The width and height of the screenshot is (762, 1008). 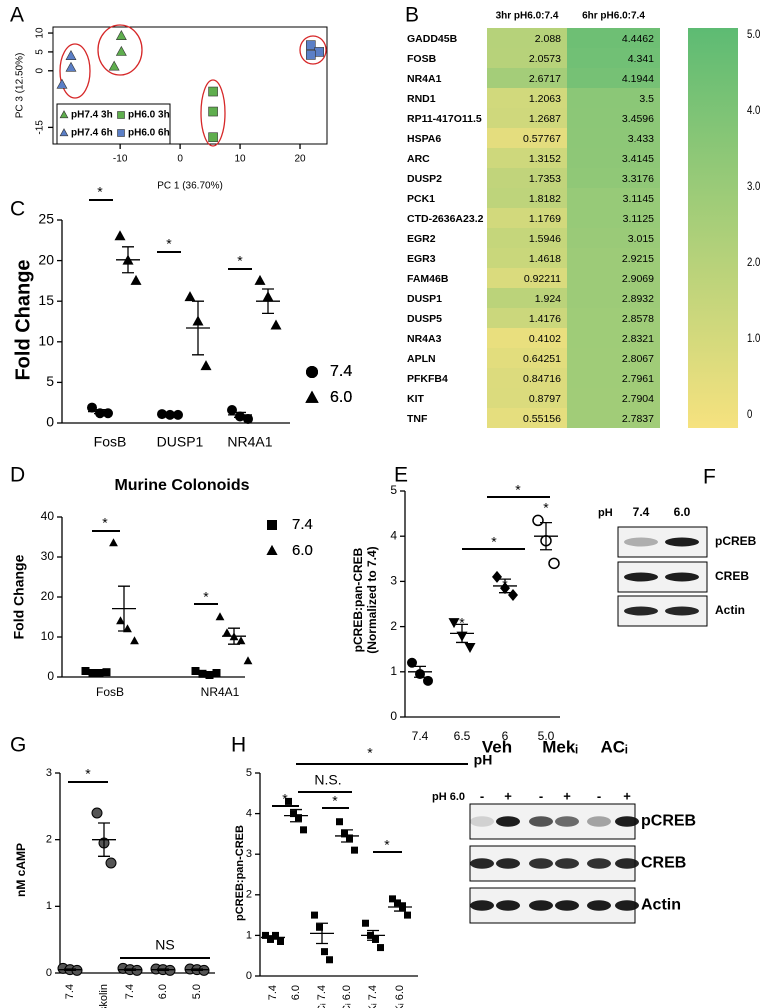 I want to click on y-tick-label: 3, so click(x=249, y=854).